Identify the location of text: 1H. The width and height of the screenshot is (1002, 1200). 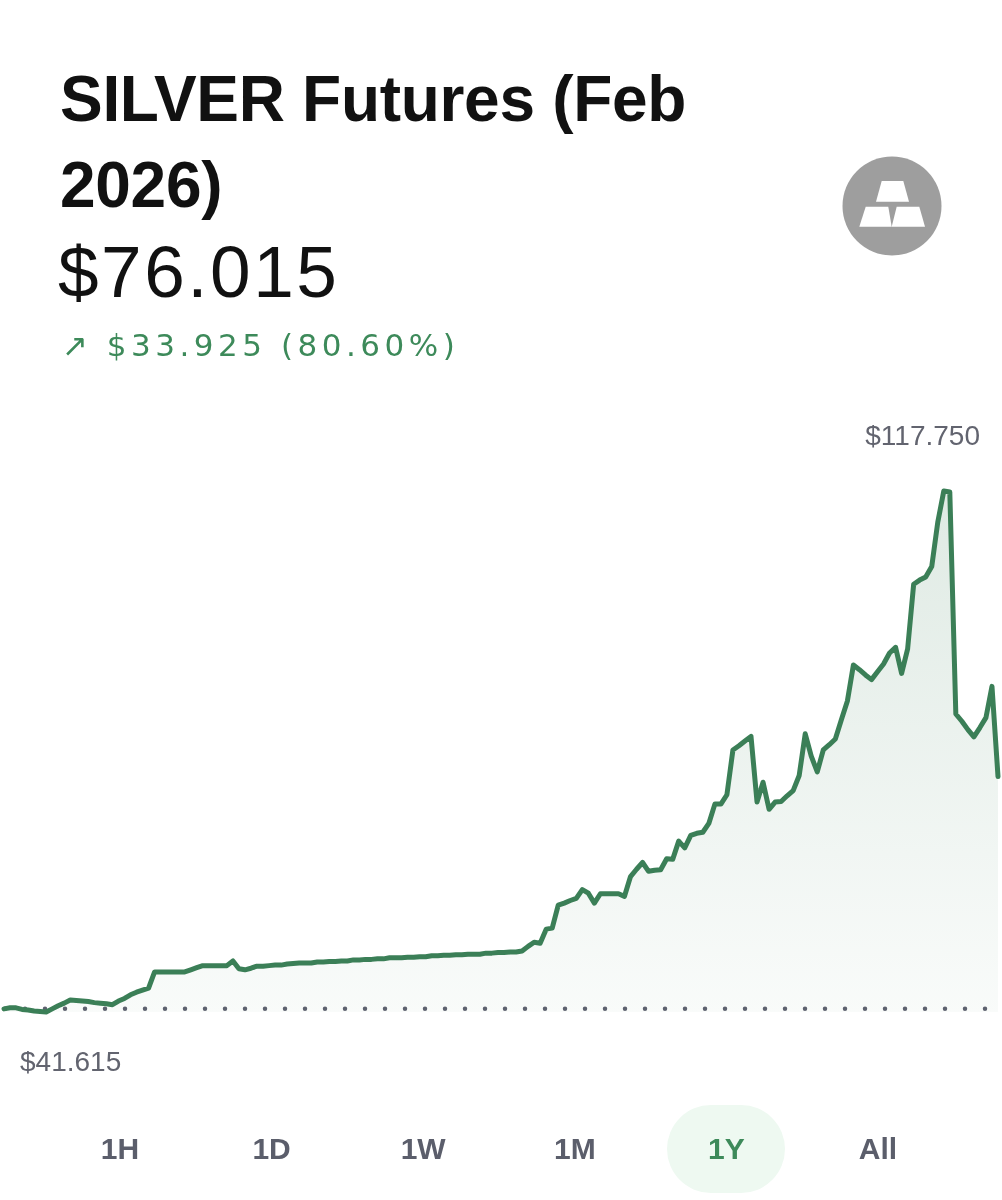
(120, 1149).